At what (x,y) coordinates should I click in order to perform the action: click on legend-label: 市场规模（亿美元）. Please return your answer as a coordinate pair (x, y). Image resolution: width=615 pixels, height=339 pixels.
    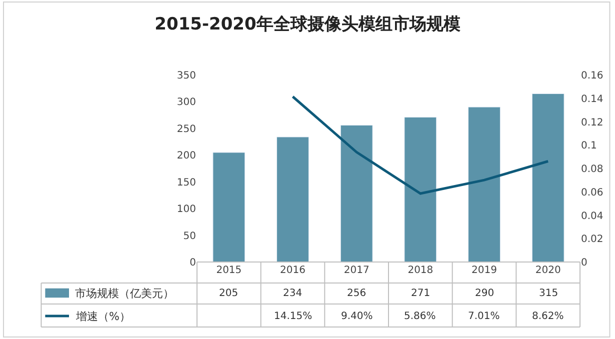
    Looking at the image, I should click on (124, 293).